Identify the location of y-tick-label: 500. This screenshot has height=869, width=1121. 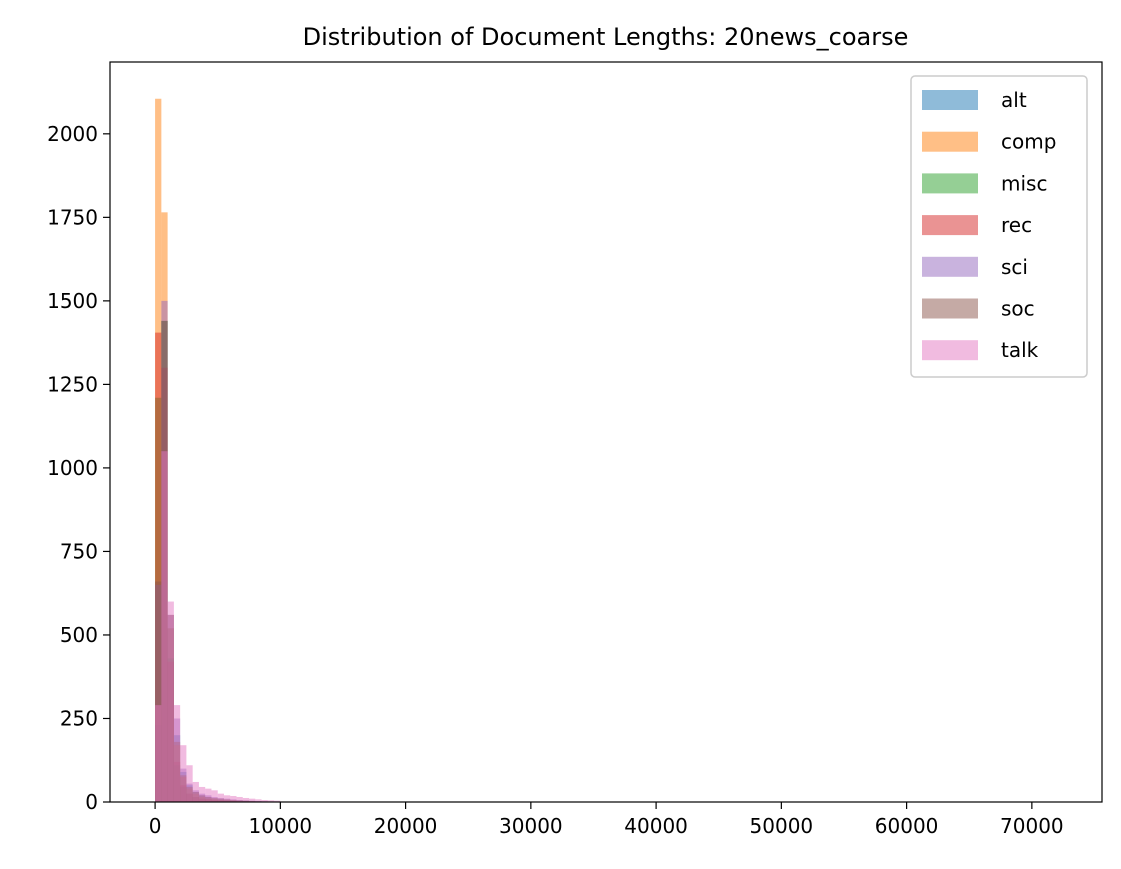
(79, 635).